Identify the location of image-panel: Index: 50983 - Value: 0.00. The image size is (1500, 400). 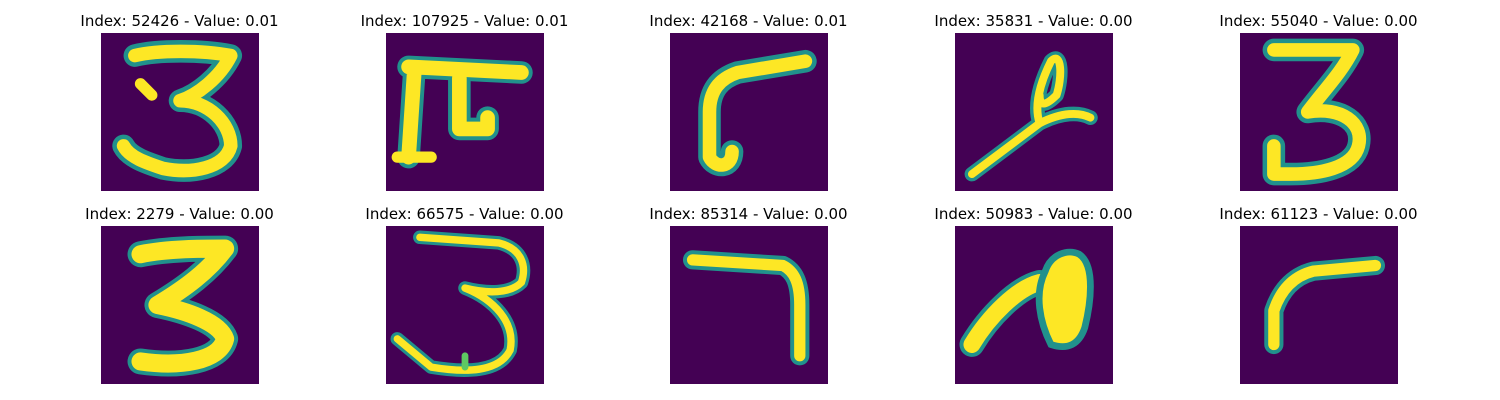
(1033, 300).